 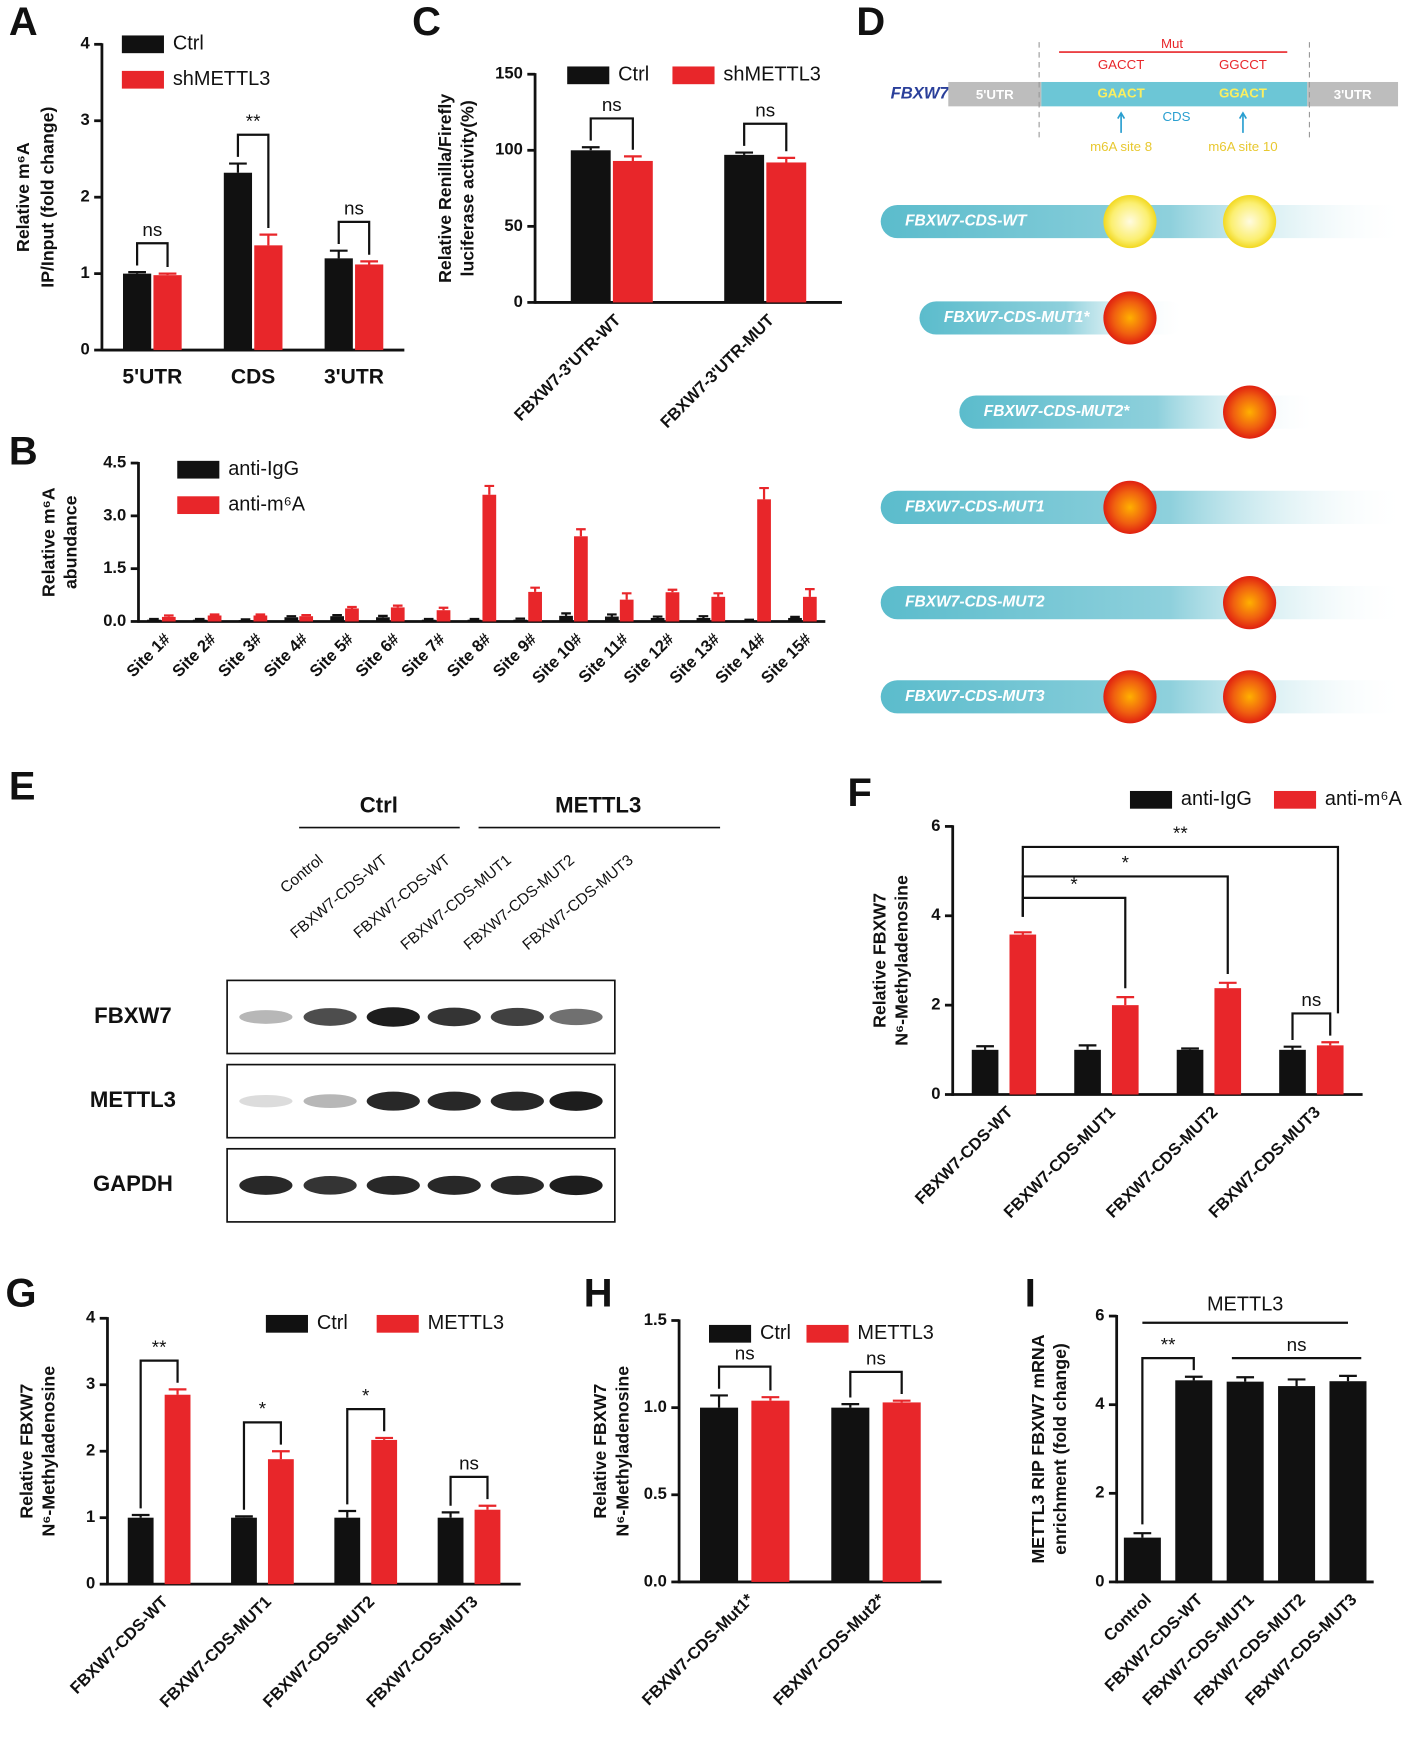 What do you see at coordinates (84, 348) in the screenshot?
I see `y-tick-label: 0` at bounding box center [84, 348].